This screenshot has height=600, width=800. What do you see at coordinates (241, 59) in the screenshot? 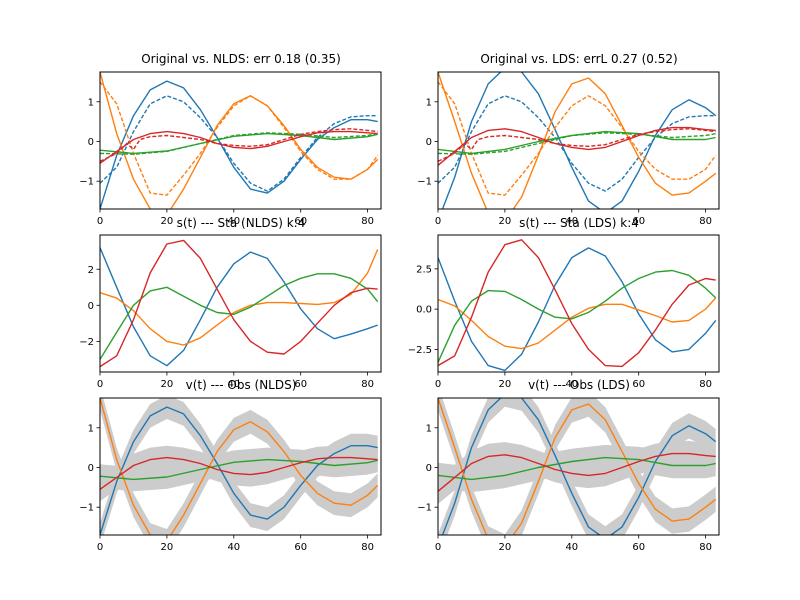
I see `subplot-title-nlds-comparison: Original vs. NLDS: err 0.18 (0.35)` at bounding box center [241, 59].